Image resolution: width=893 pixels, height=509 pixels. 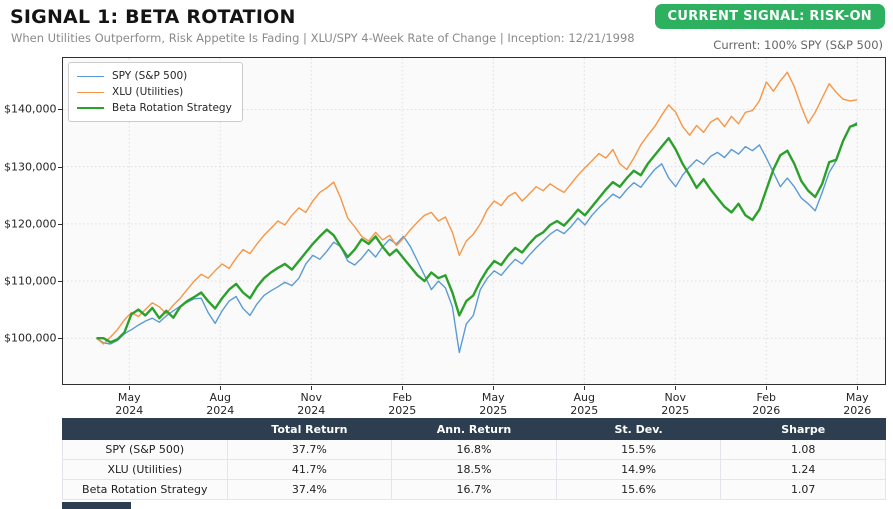 What do you see at coordinates (493, 404) in the screenshot?
I see `x-axis-tick-label: May 2025` at bounding box center [493, 404].